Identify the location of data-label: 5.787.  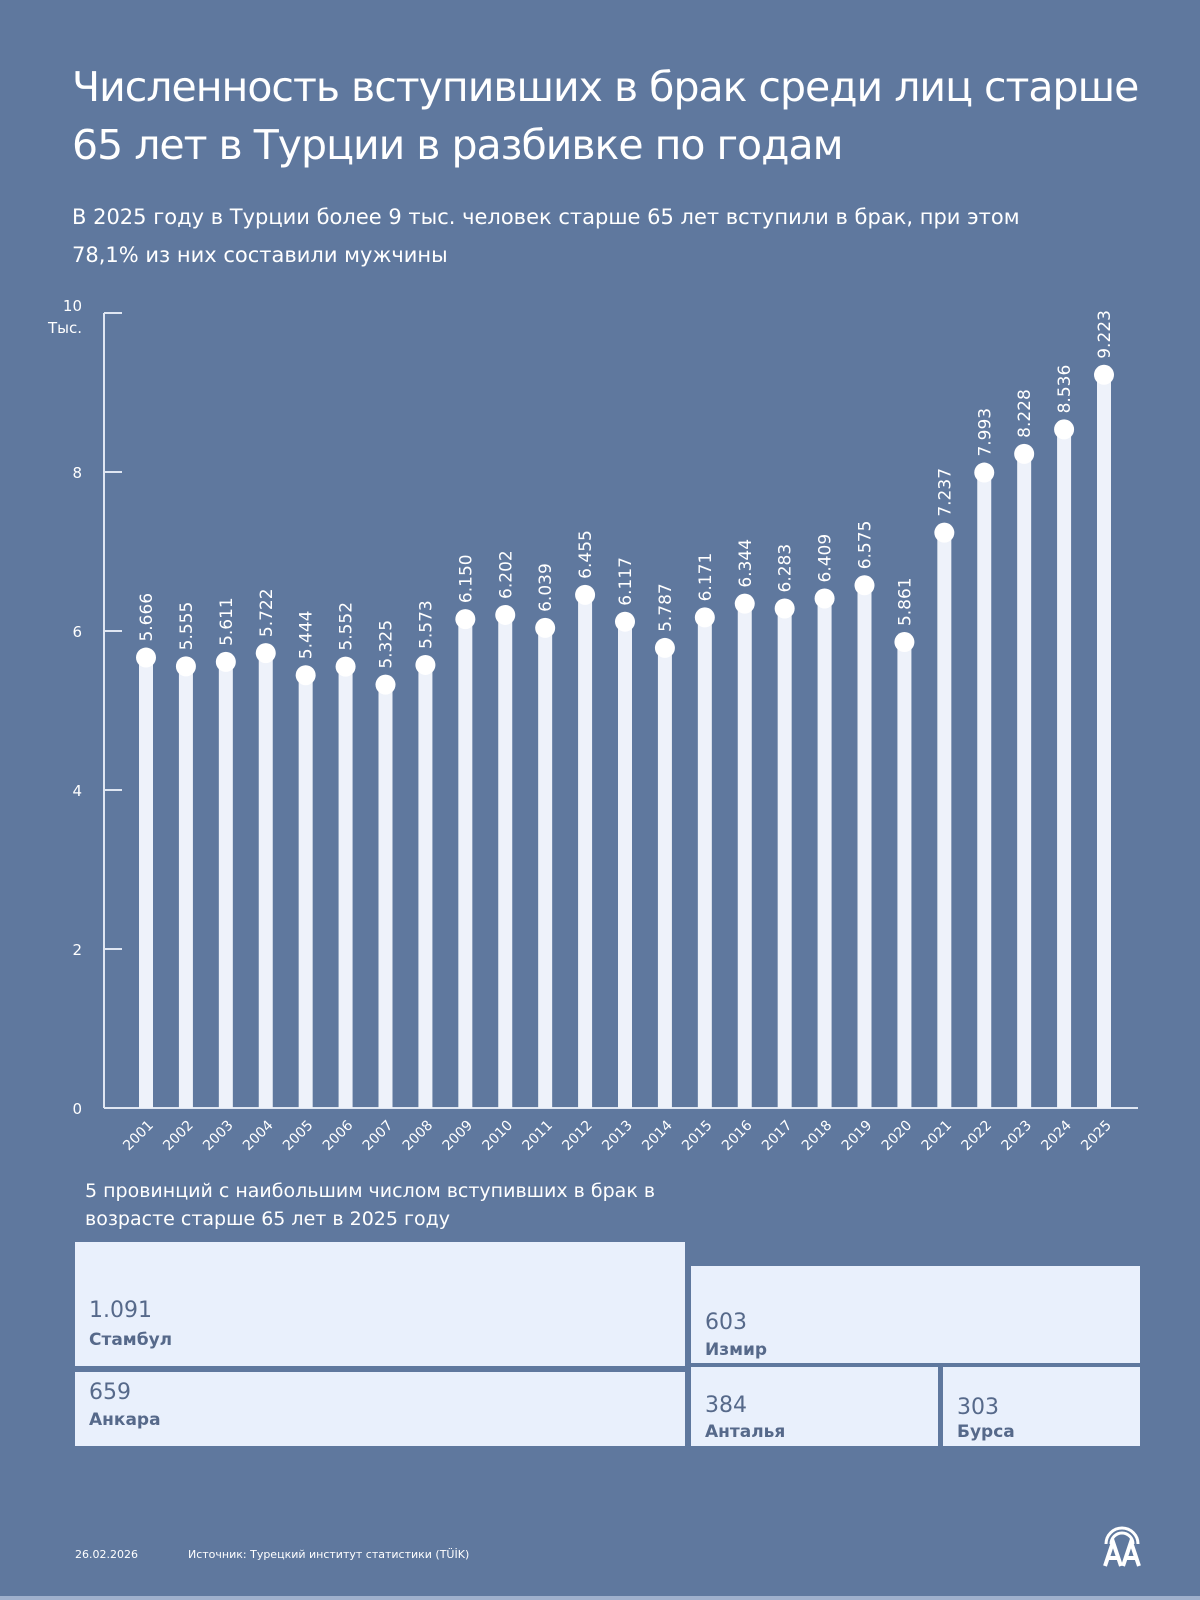
(666, 607).